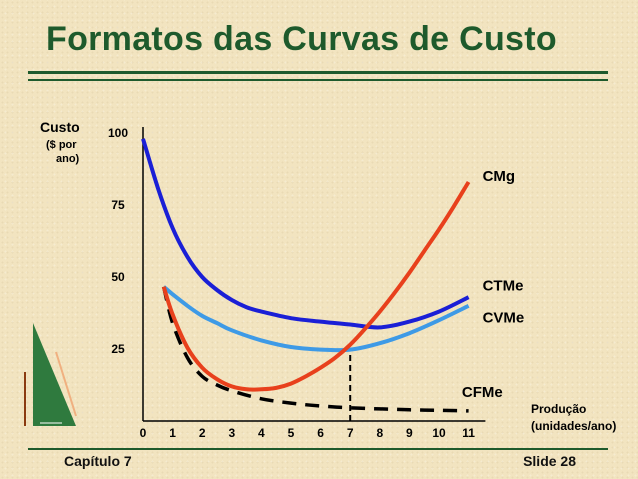  I want to click on curve-cfme, so click(315, 349).